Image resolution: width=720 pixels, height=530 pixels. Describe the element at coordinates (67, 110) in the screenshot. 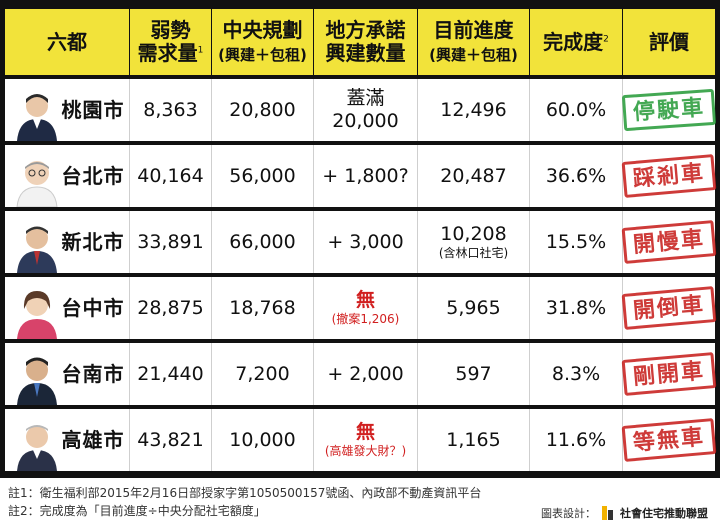

I see `city-cell: 桃園市` at that location.